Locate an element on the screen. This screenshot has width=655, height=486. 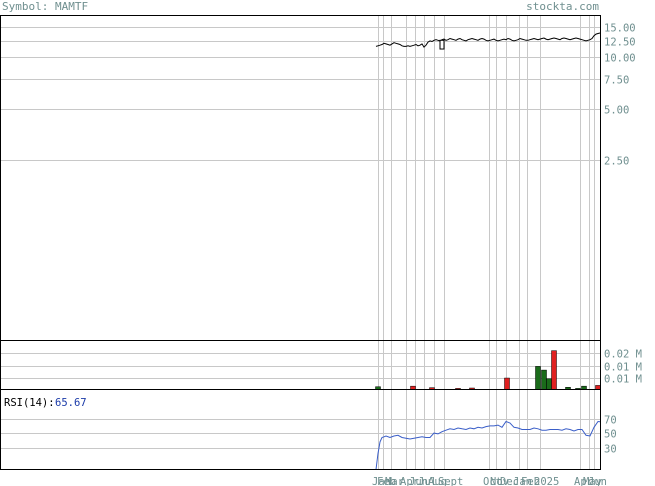
price-candle is located at coordinates (442, 44).